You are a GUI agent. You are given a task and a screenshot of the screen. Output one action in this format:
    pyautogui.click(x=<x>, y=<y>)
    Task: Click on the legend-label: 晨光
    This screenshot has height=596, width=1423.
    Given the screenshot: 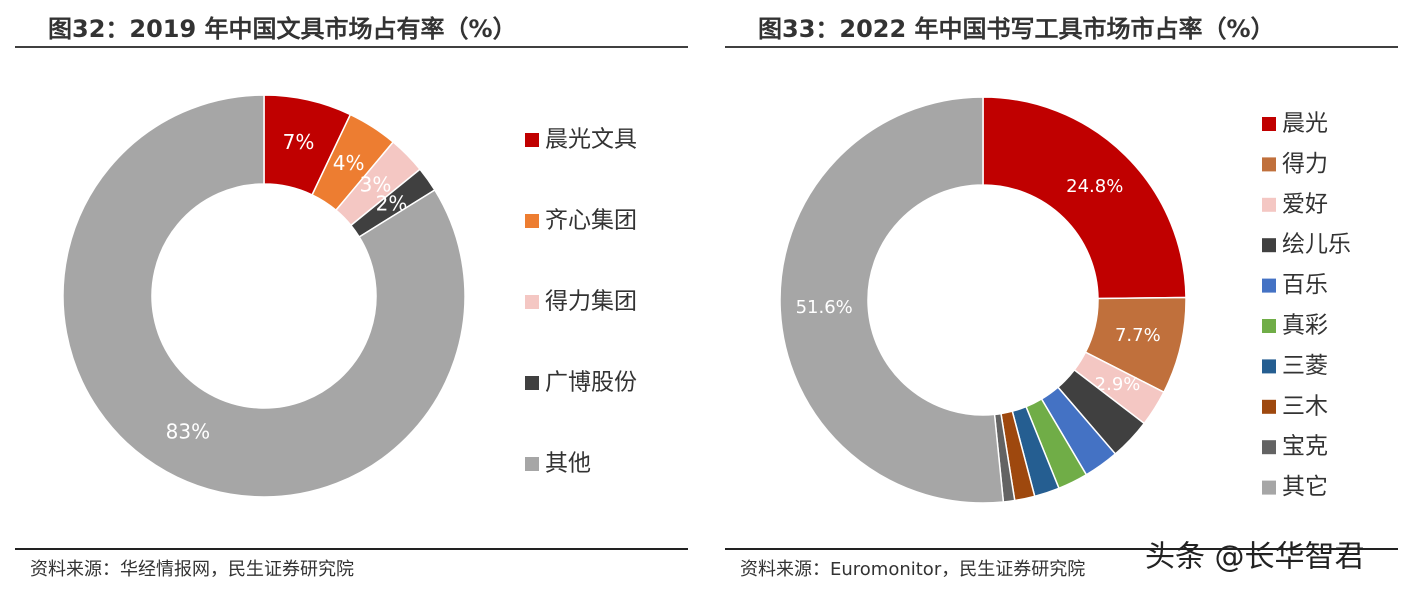 What is the action you would take?
    pyautogui.click(x=1305, y=124)
    